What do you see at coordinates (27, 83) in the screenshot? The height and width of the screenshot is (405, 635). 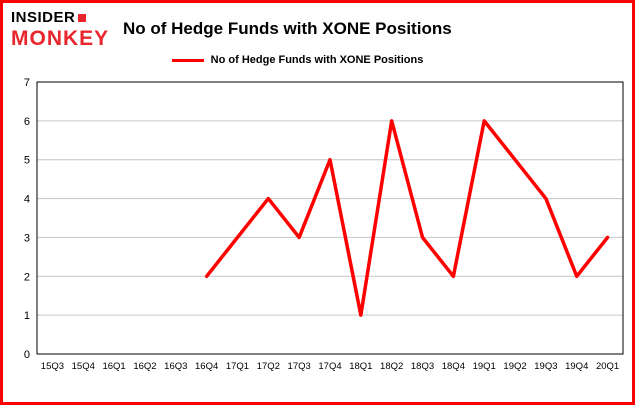 I see `y-tick-label: 7` at bounding box center [27, 83].